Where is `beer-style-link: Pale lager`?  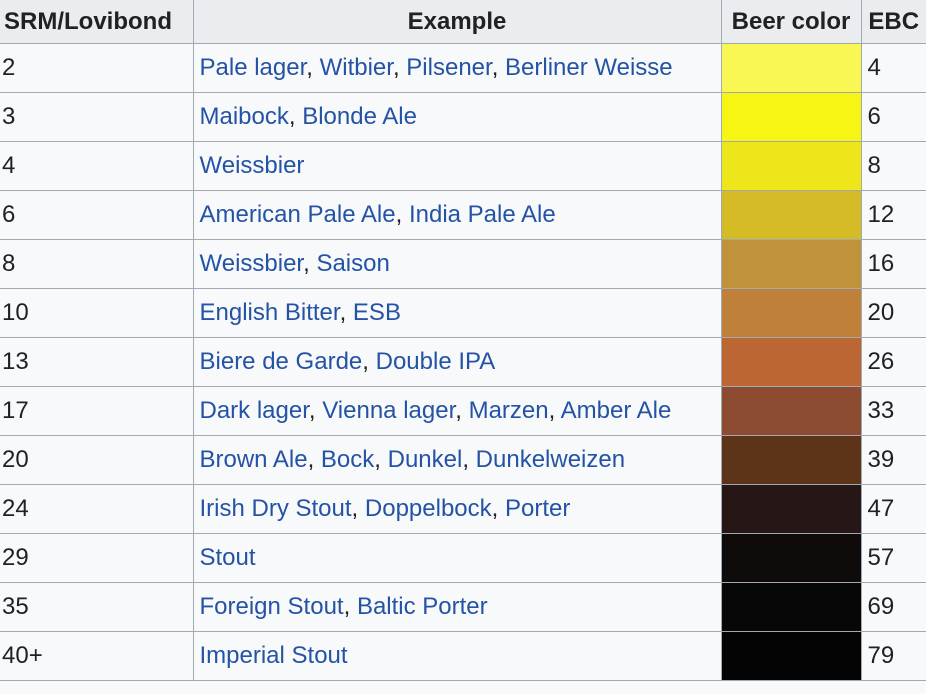 beer-style-link: Pale lager is located at coordinates (253, 67).